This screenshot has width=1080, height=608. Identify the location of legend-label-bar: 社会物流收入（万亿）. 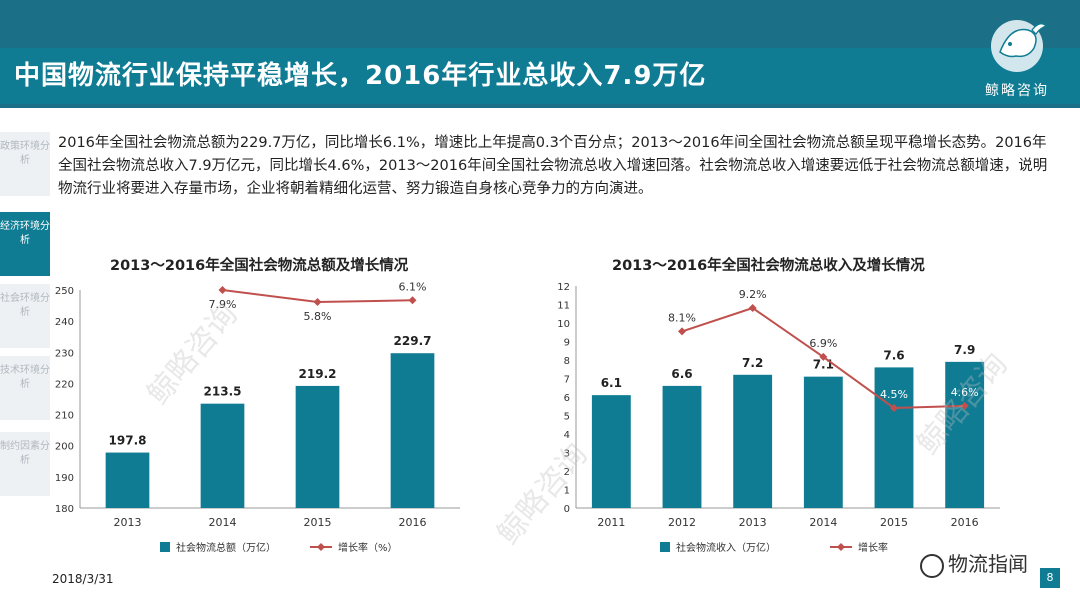
(726, 547).